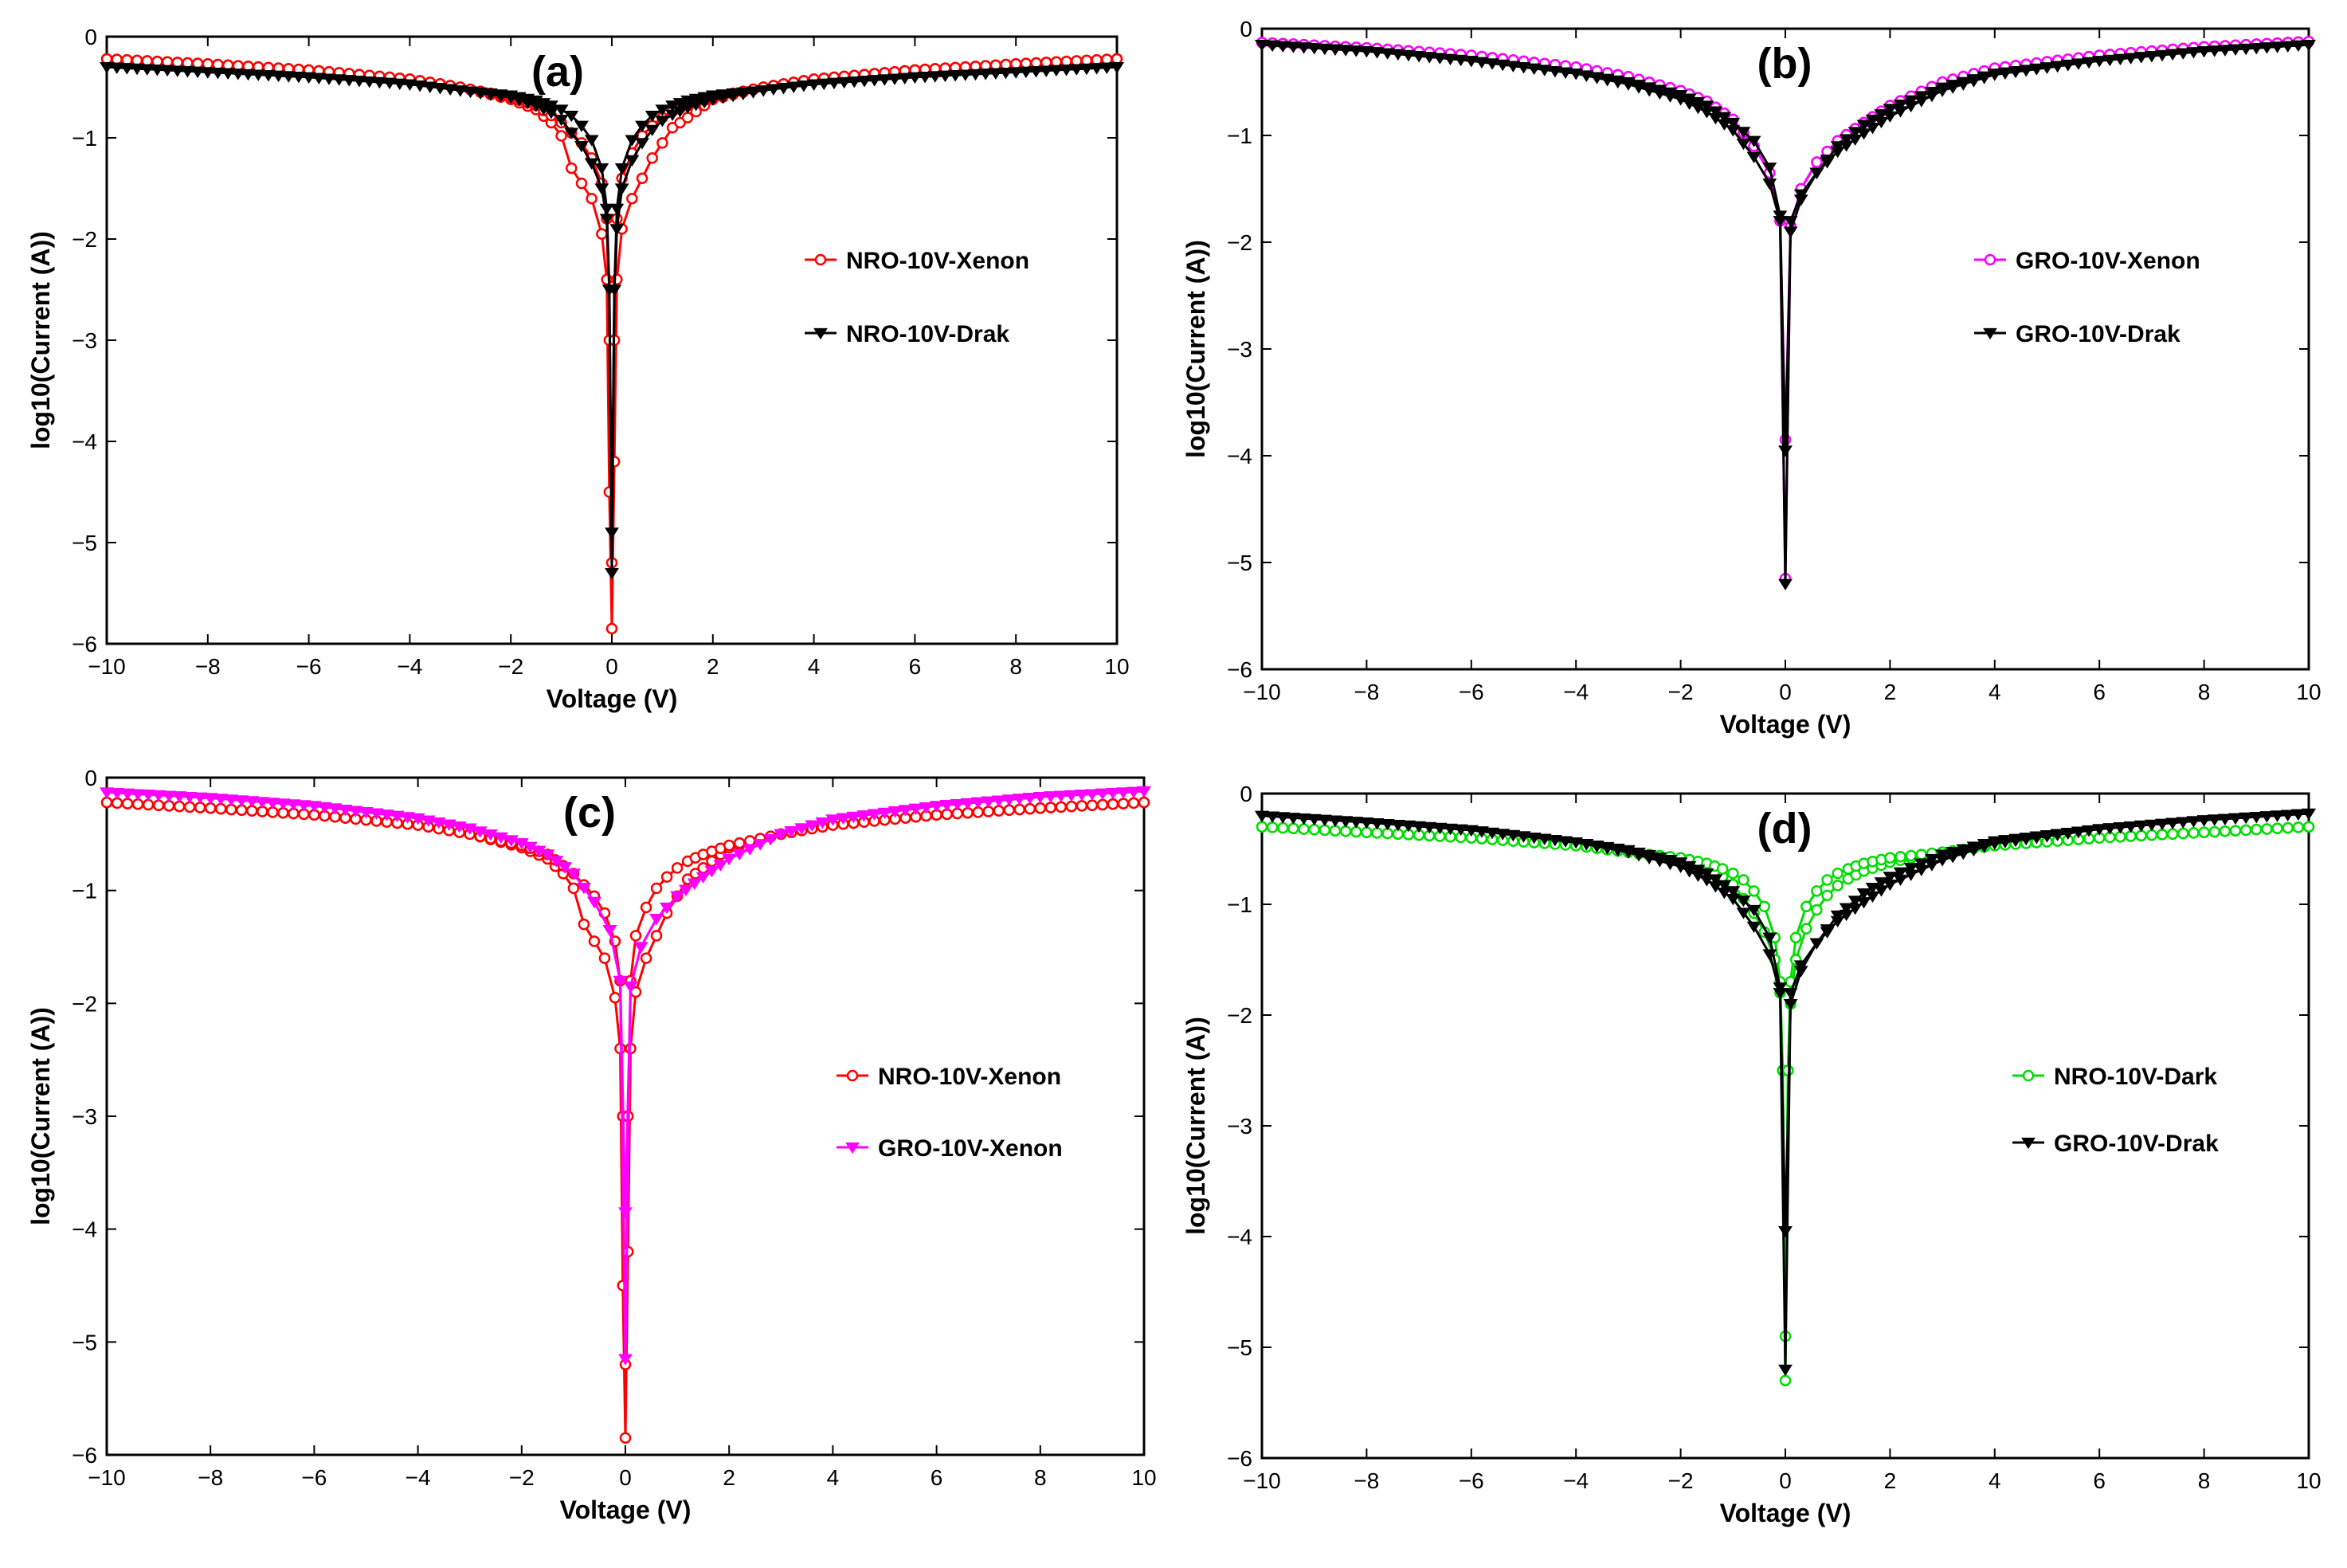 The width and height of the screenshot is (2347, 1568). What do you see at coordinates (85, 340) in the screenshot?
I see `y-tick-label: −3` at bounding box center [85, 340].